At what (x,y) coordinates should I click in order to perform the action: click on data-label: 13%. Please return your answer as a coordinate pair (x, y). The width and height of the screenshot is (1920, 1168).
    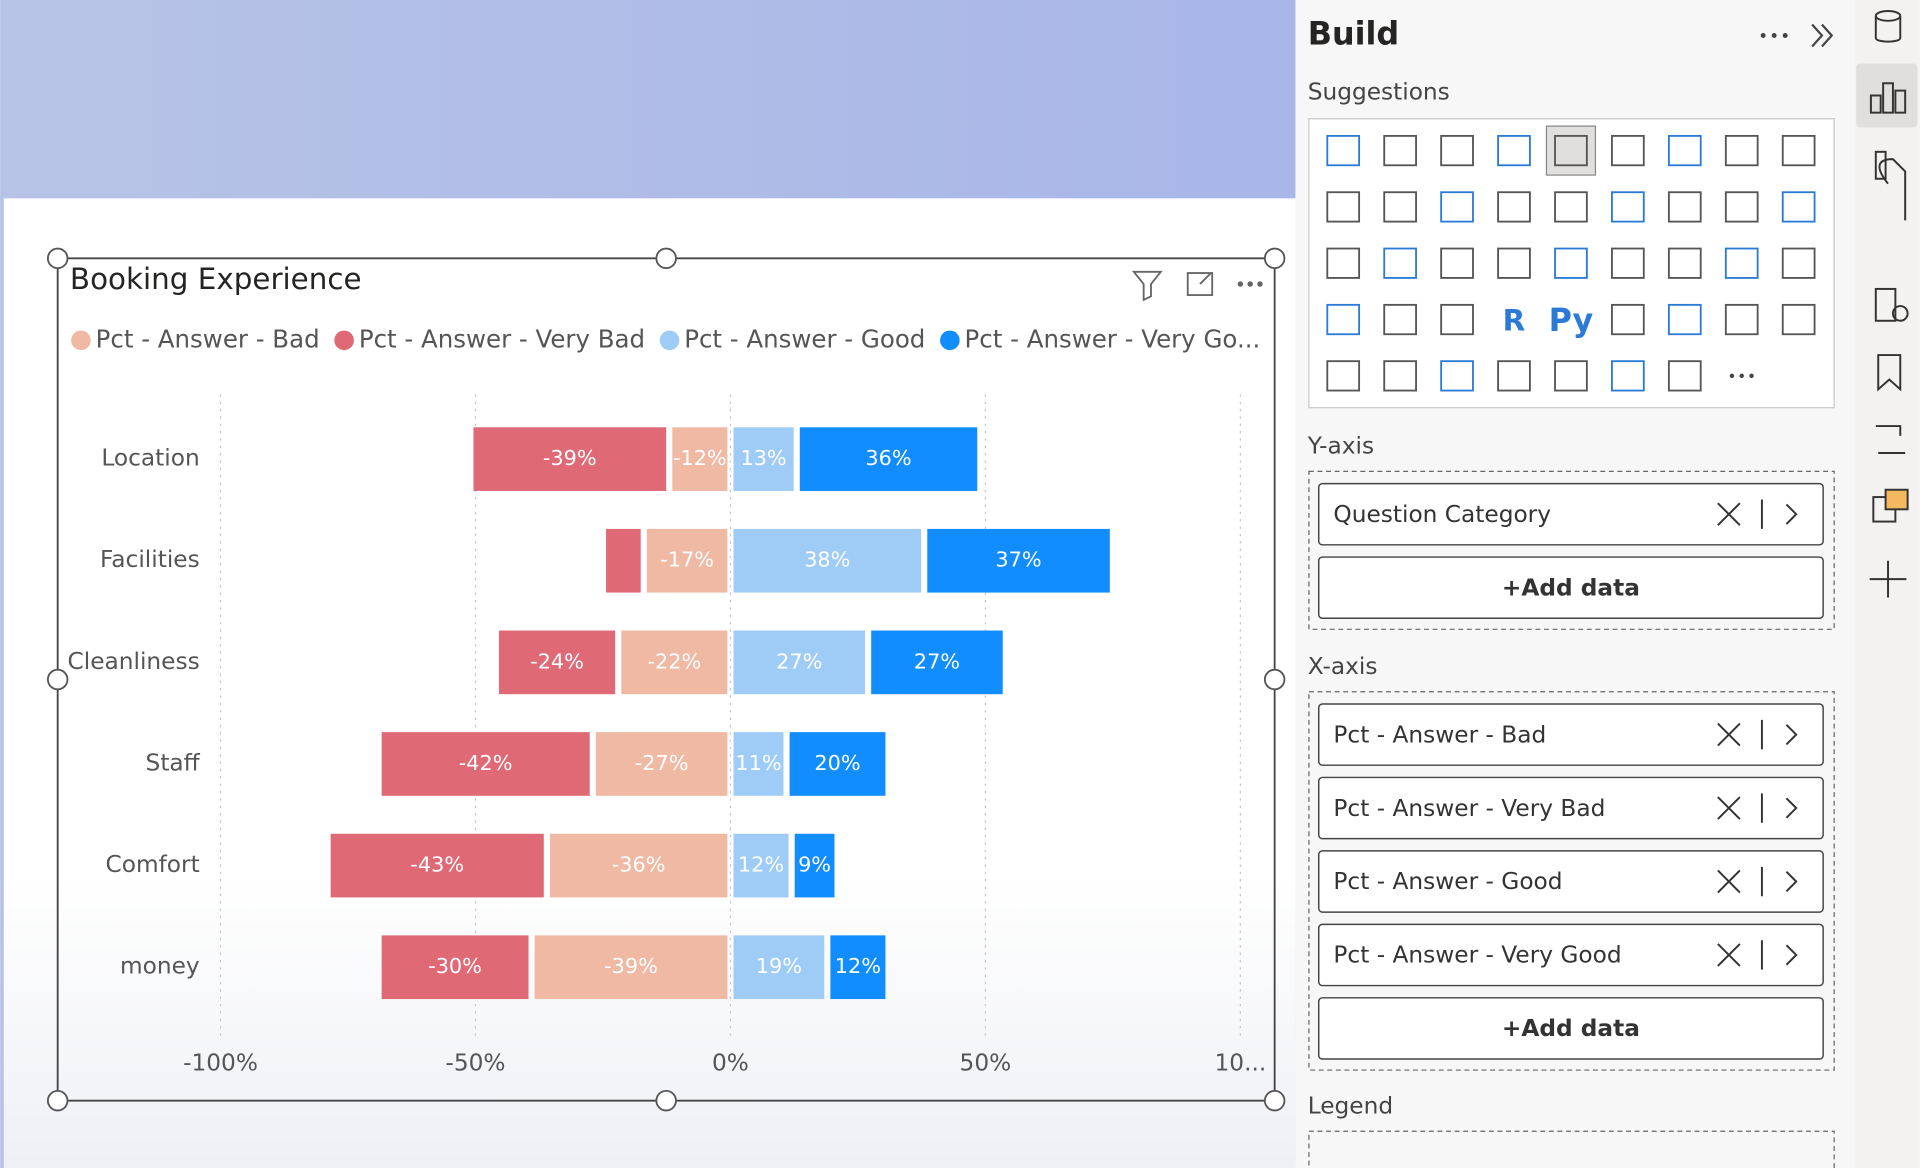
    Looking at the image, I should click on (763, 458).